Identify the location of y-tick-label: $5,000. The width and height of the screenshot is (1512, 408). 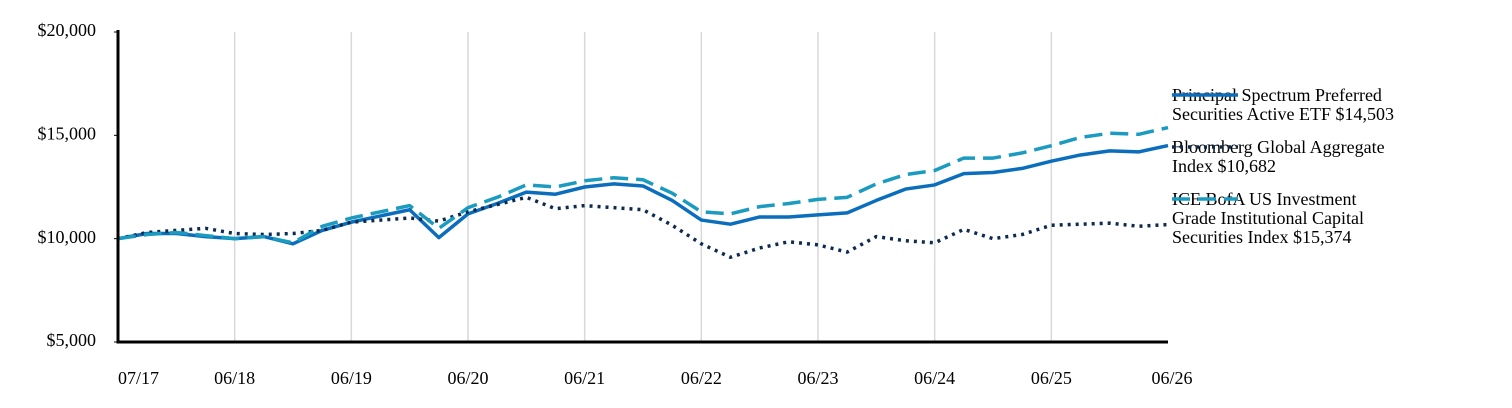
(72, 340).